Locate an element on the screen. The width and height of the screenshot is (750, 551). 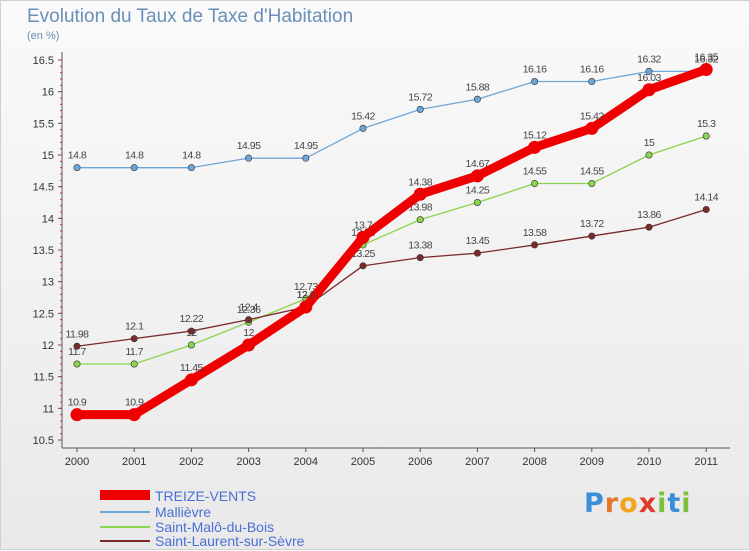
y-tick-label: 11.5 is located at coordinates (43, 378).